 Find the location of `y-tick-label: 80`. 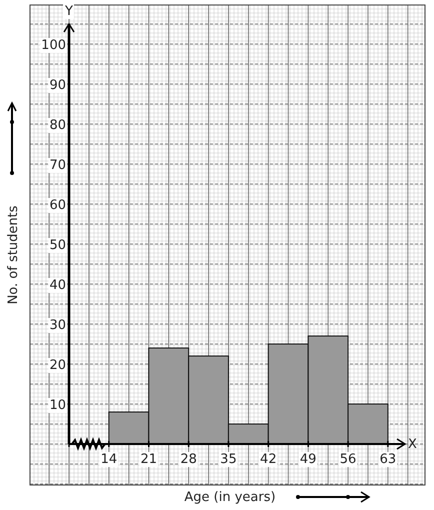

y-tick-label: 80 is located at coordinates (57, 125).